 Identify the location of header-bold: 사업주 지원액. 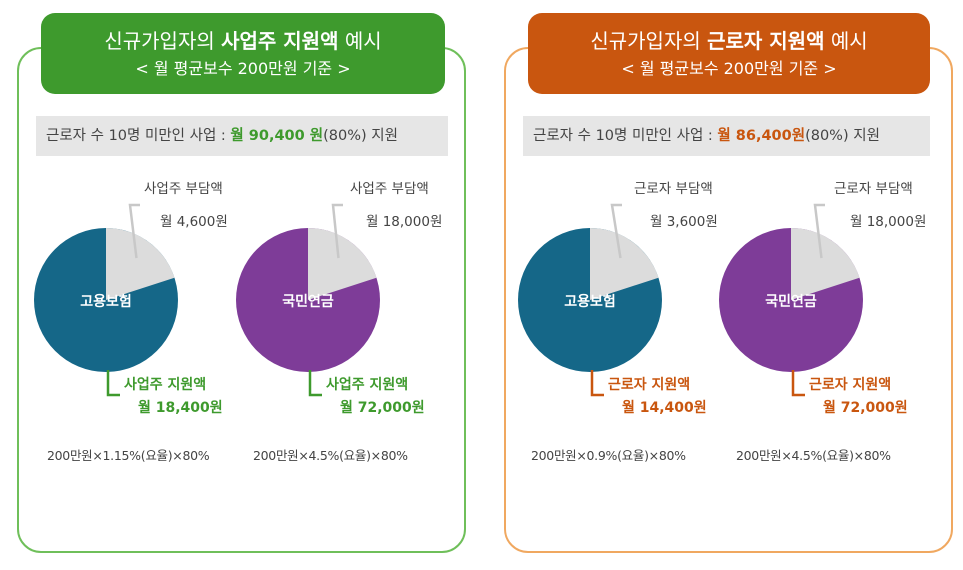
(280, 41).